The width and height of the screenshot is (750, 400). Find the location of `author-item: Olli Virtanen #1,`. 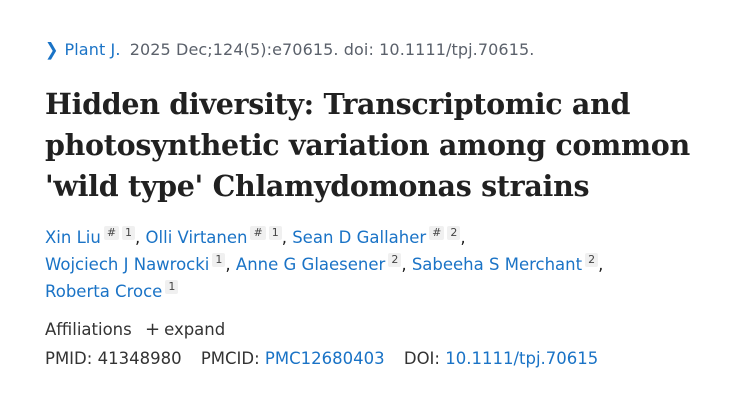

author-item: Olli Virtanen #1, is located at coordinates (219, 236).